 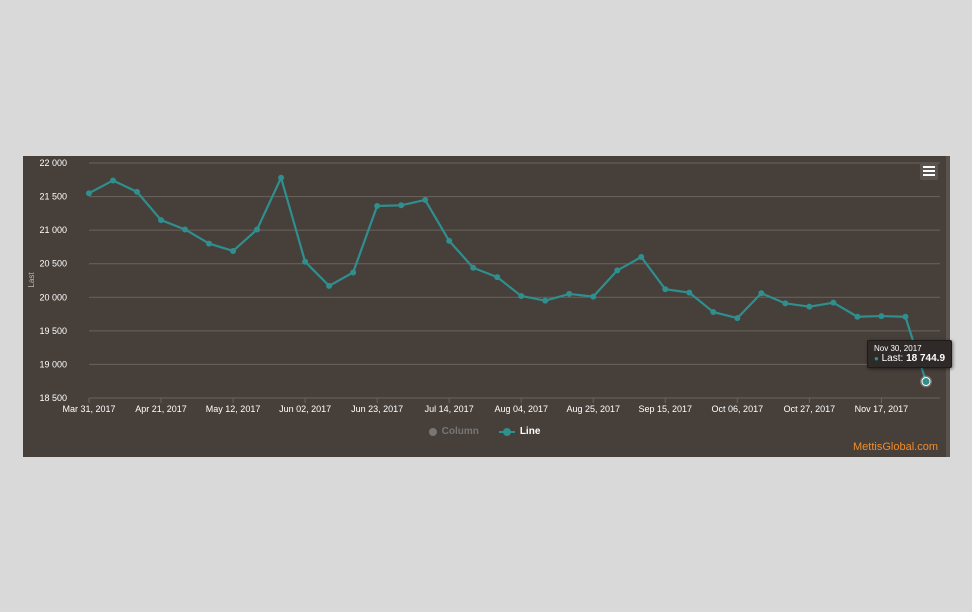 I want to click on tooltip-date: Nov 30, 2017, so click(x=898, y=348).